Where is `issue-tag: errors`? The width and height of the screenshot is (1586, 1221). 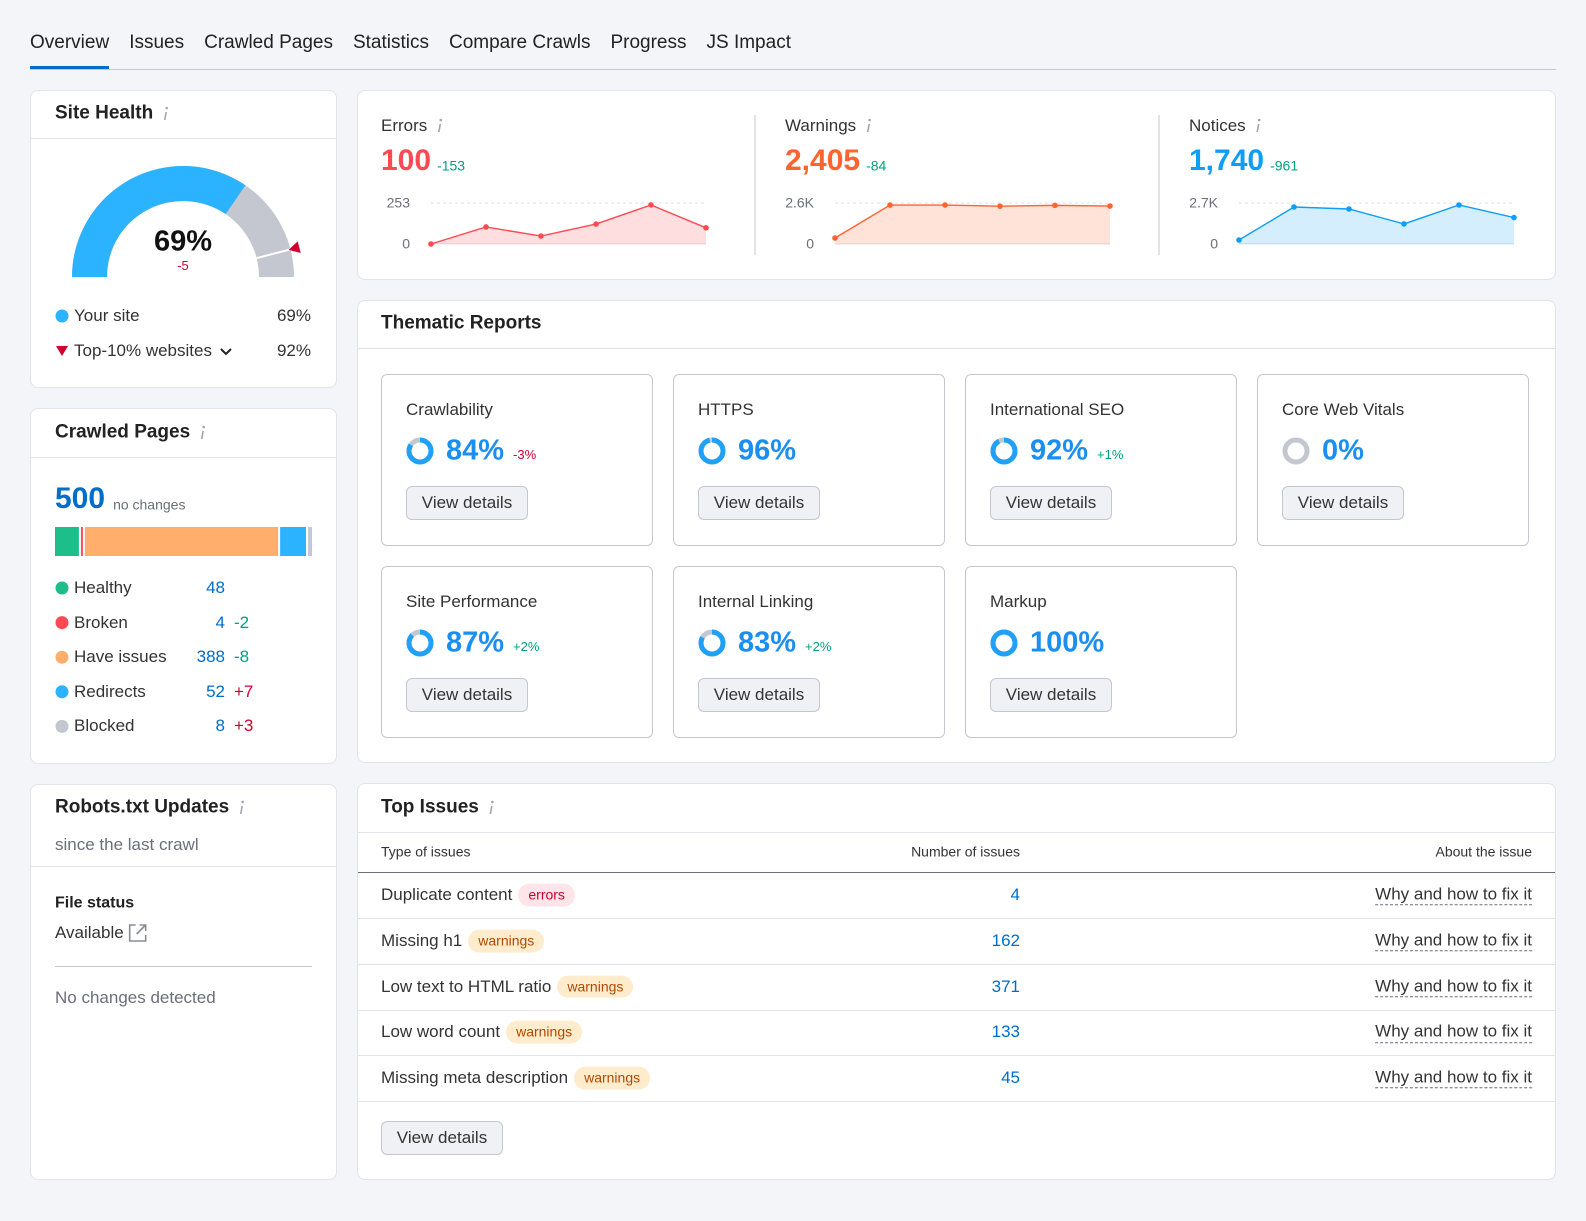 issue-tag: errors is located at coordinates (546, 895).